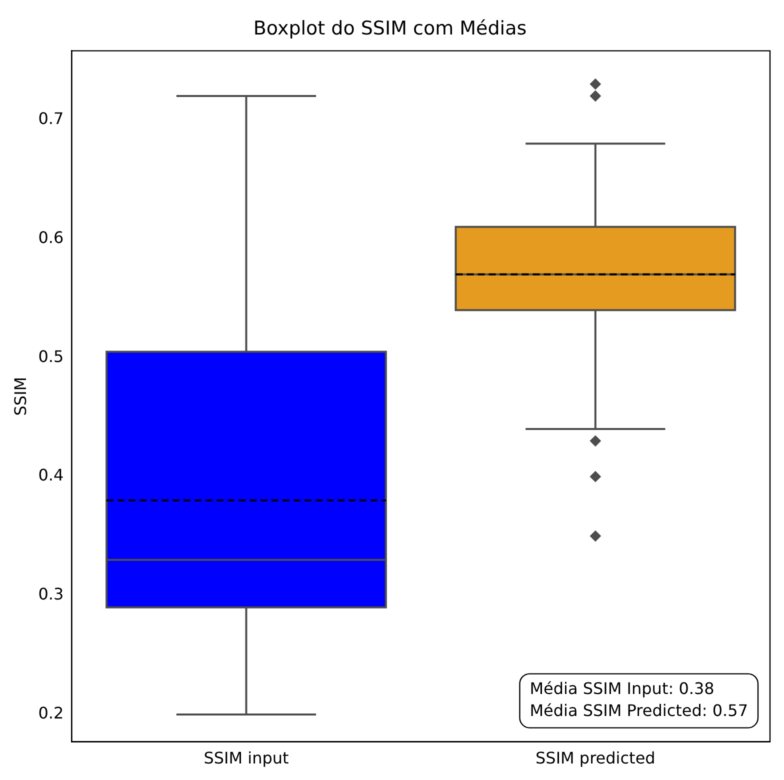  I want to click on annotation: Média SSIM Predicted: 0.57, so click(639, 710).